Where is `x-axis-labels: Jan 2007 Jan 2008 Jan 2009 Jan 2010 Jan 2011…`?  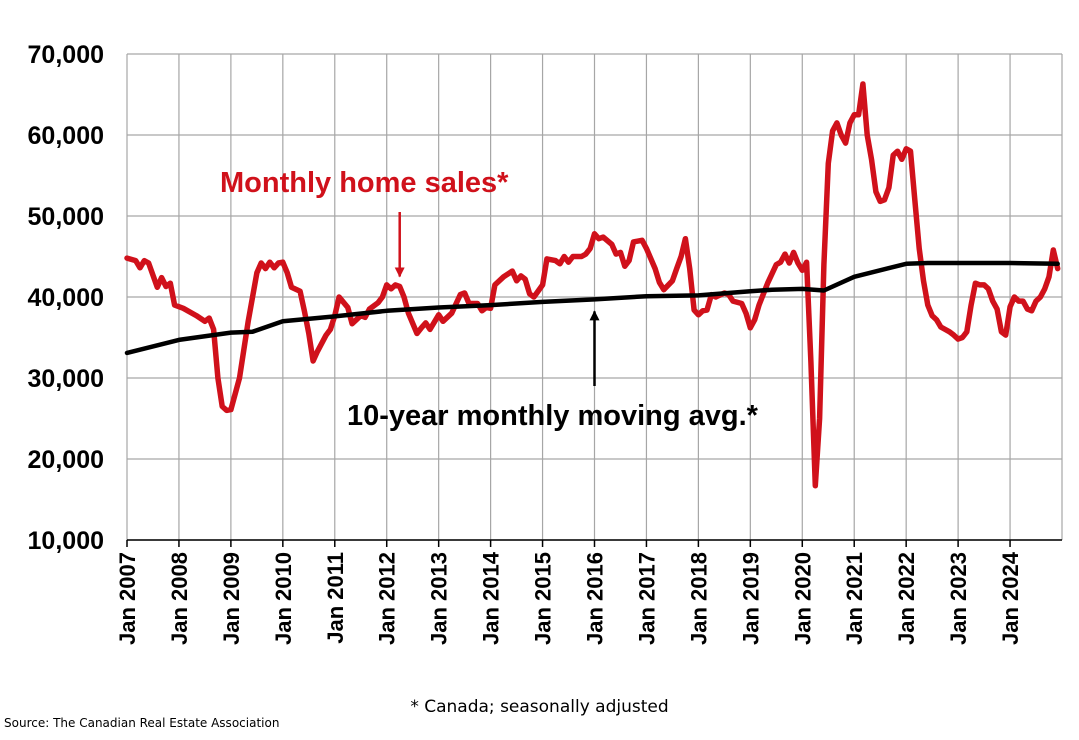 x-axis-labels: Jan 2007 Jan 2008 Jan 2009 Jan 2010 Jan 2011… is located at coordinates (569, 598).